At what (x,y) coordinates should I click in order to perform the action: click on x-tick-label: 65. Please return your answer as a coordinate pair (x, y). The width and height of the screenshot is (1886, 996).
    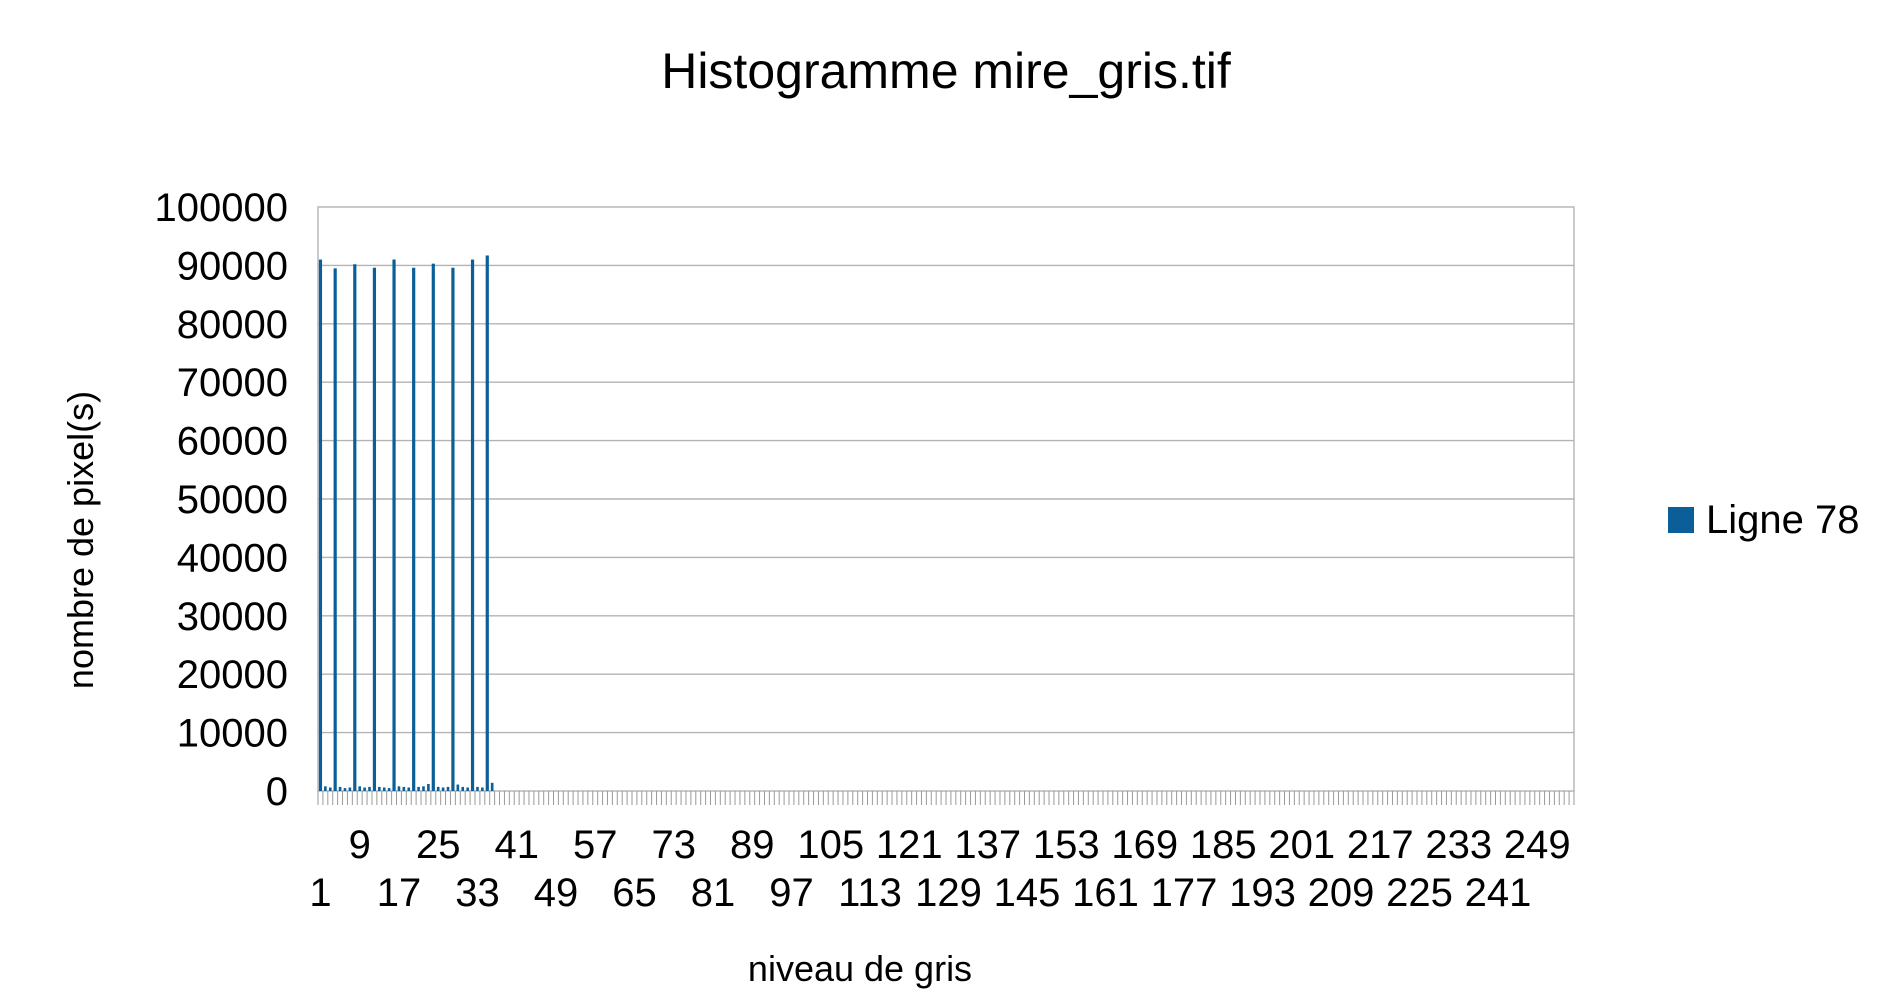
    Looking at the image, I should click on (634, 893).